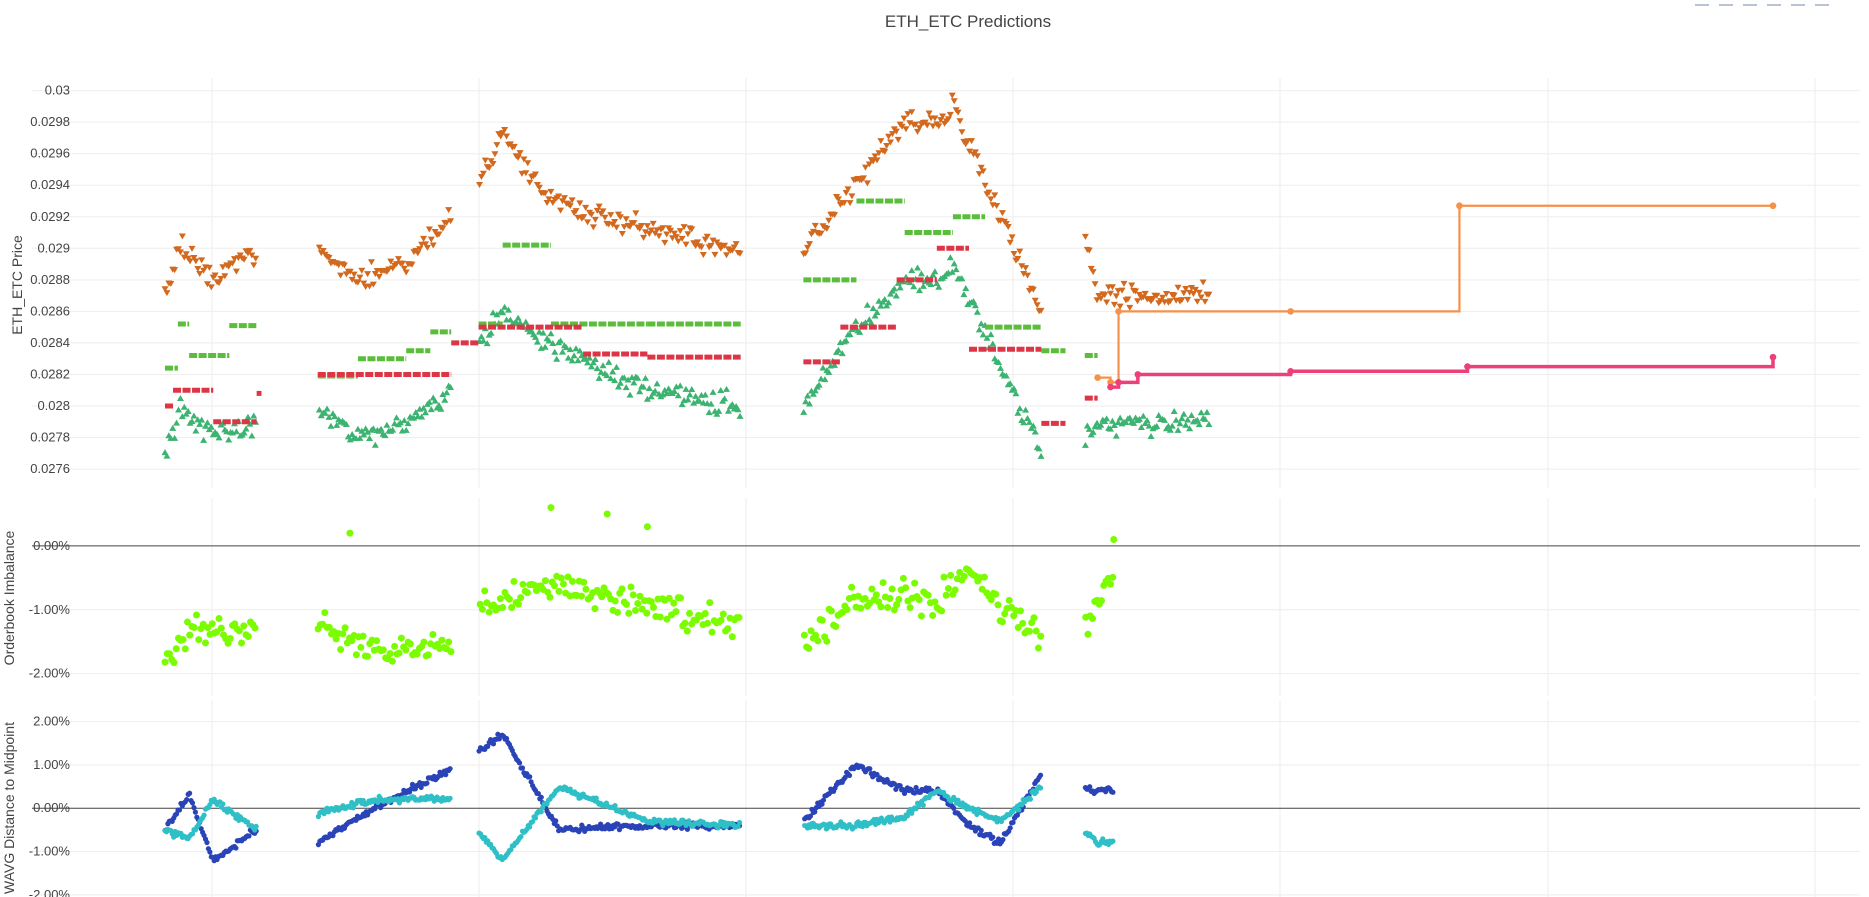 This screenshot has width=1869, height=897. What do you see at coordinates (1750, 3) in the screenshot?
I see `zoom-in-icon` at bounding box center [1750, 3].